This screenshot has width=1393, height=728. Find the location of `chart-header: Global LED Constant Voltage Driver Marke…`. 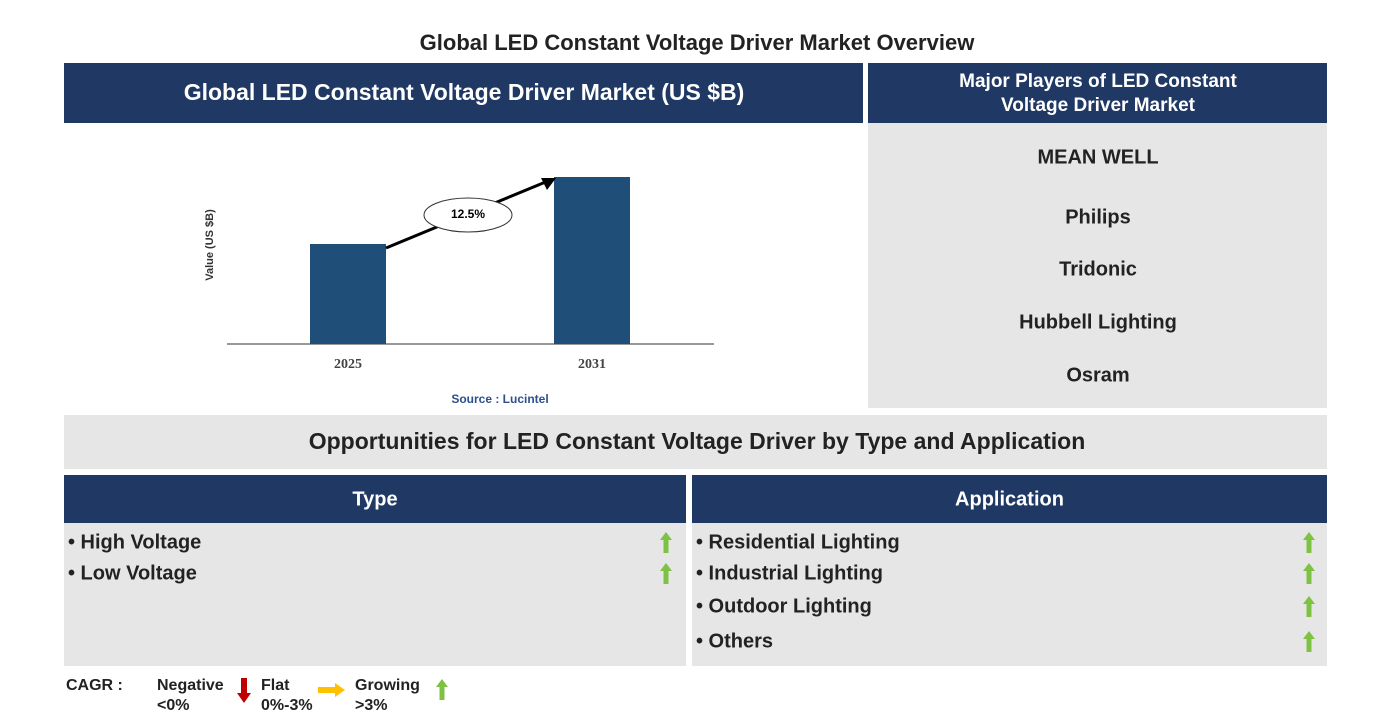

chart-header: Global LED Constant Voltage Driver Marke… is located at coordinates (464, 92).